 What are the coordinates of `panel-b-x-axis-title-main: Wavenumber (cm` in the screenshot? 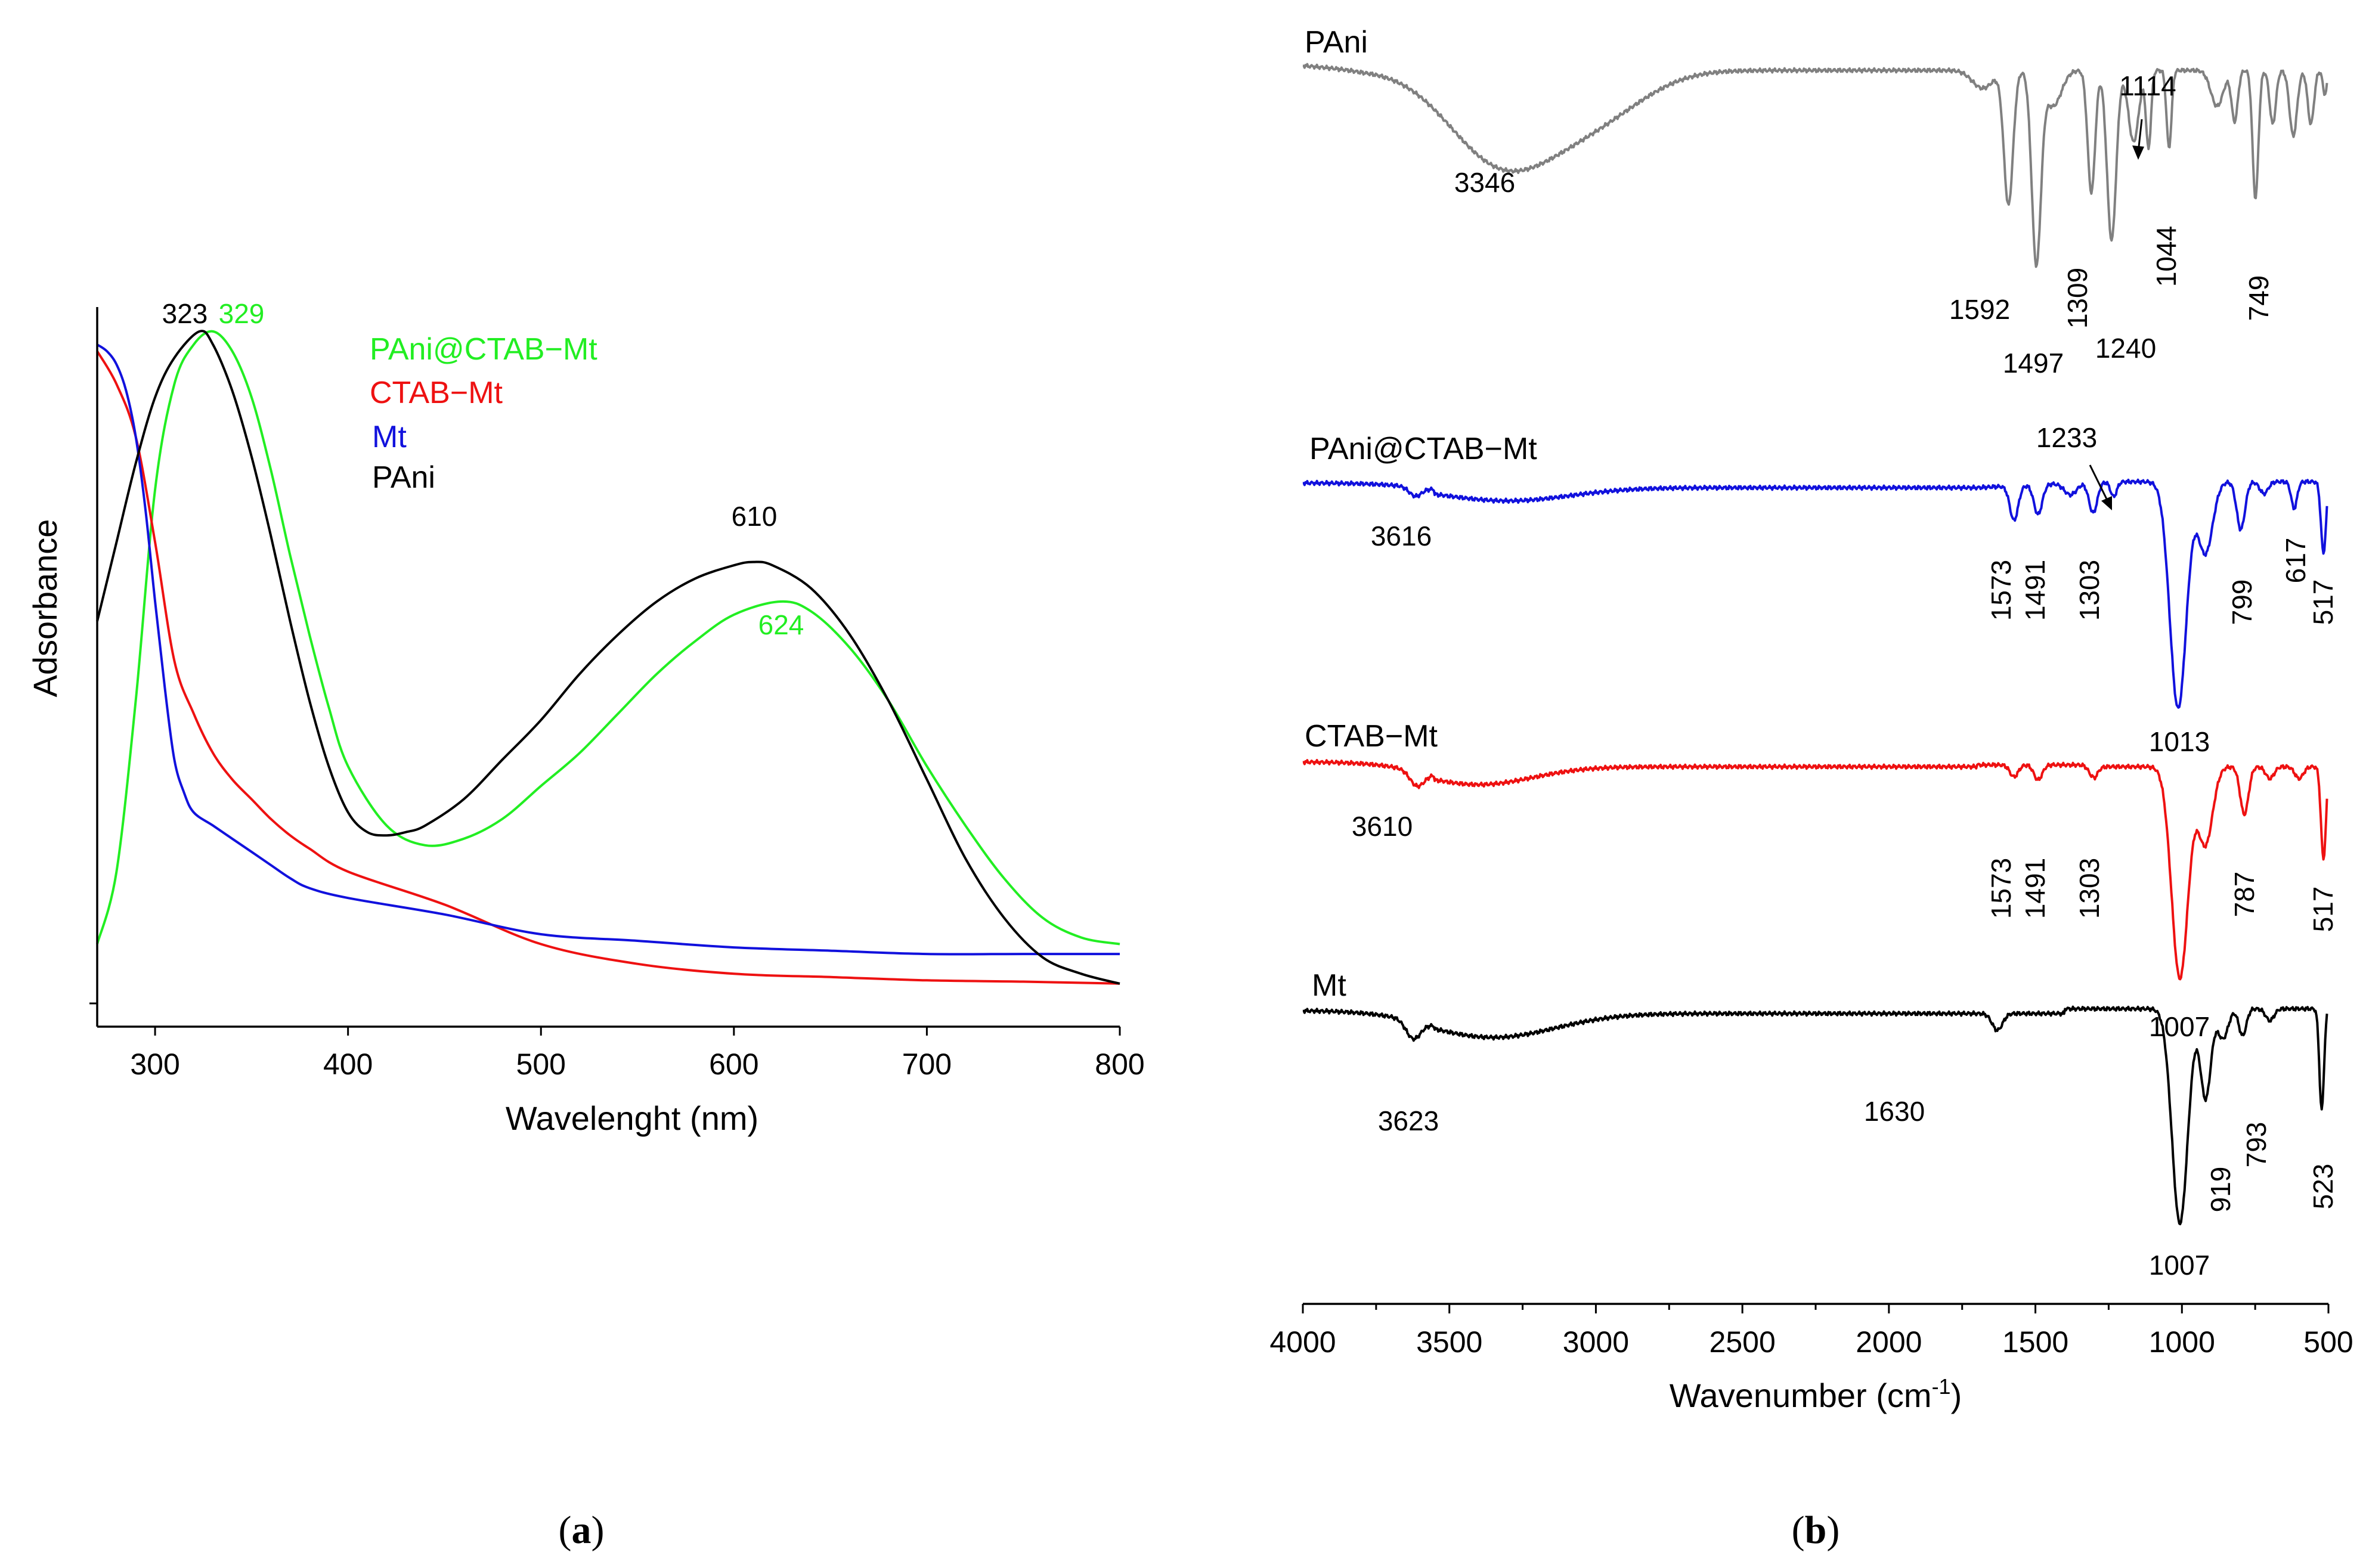 It's located at (1801, 1395).